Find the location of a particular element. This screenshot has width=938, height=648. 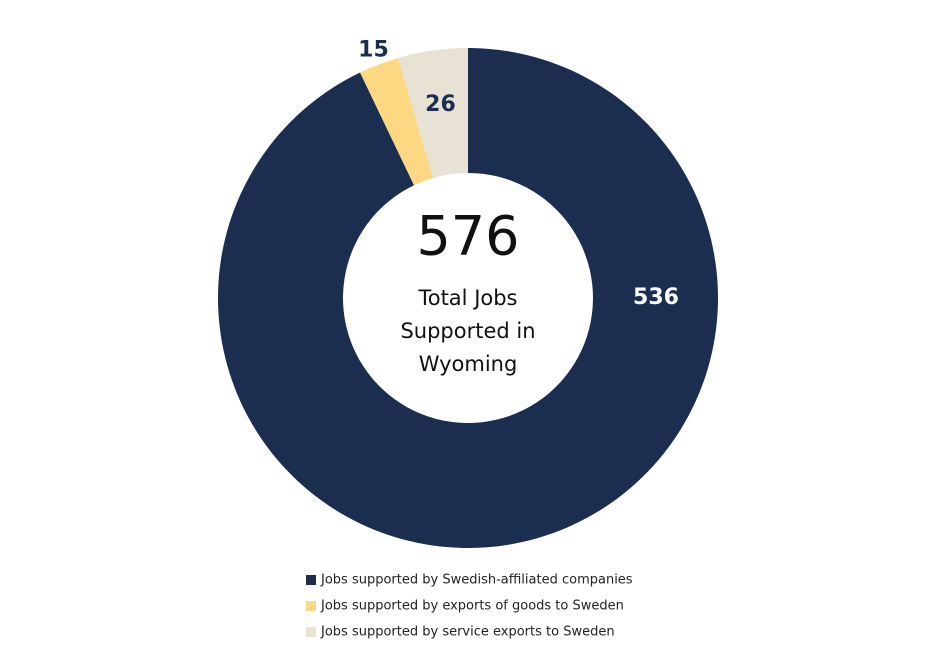

data-label: 26 is located at coordinates (440, 104).